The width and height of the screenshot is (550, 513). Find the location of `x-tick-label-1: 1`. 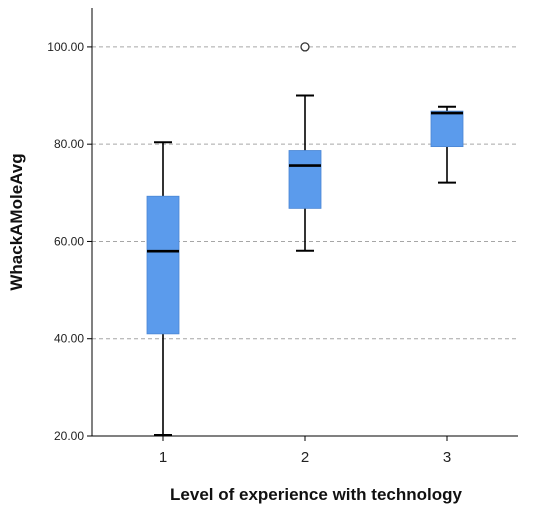

x-tick-label-1: 1 is located at coordinates (163, 457).